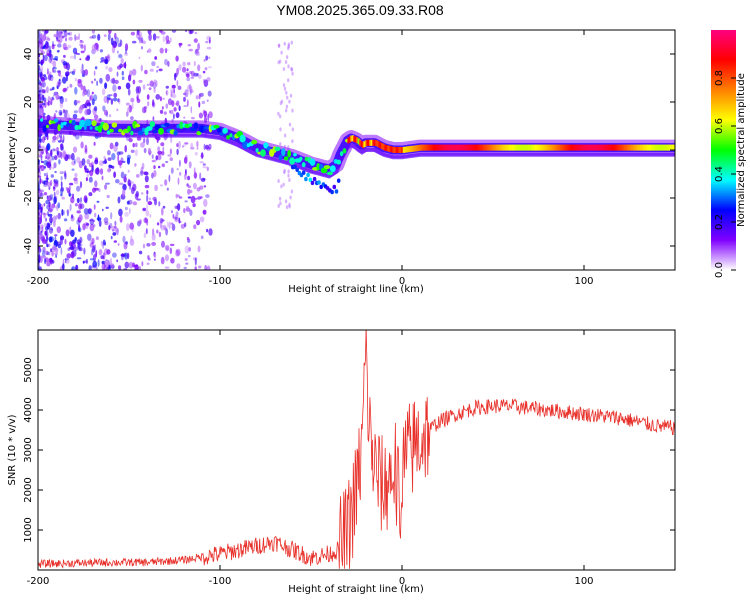 The image size is (750, 600). Describe the element at coordinates (719, 174) in the screenshot. I see `colorbar-tick-label: 0.4` at that location.